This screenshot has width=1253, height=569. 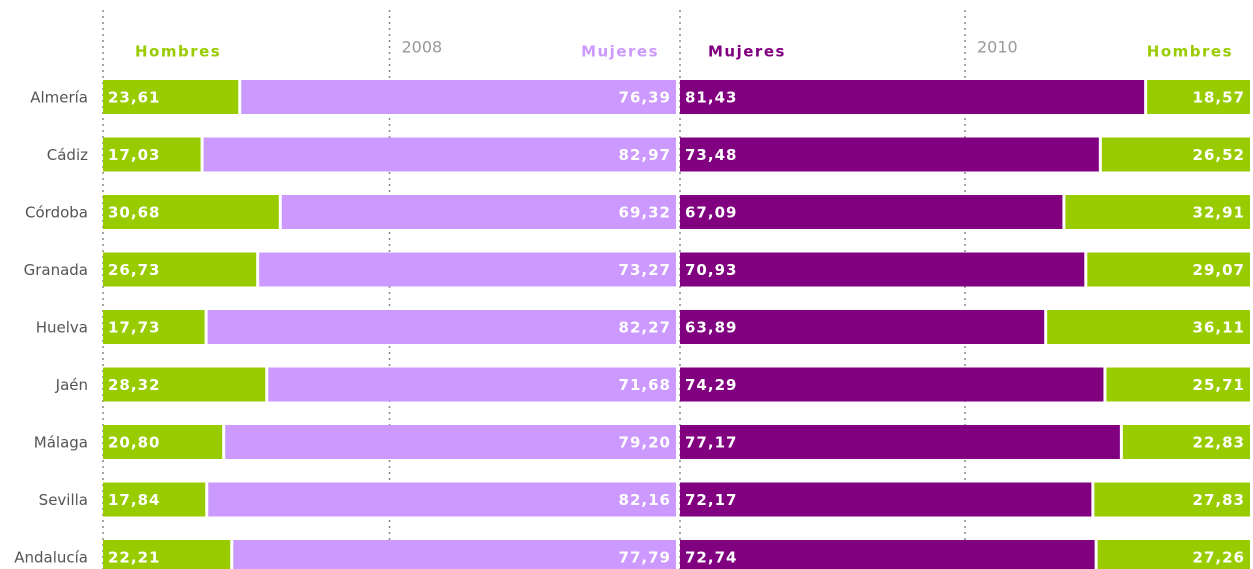 What do you see at coordinates (134, 558) in the screenshot?
I see `value-label: 22,21` at bounding box center [134, 558].